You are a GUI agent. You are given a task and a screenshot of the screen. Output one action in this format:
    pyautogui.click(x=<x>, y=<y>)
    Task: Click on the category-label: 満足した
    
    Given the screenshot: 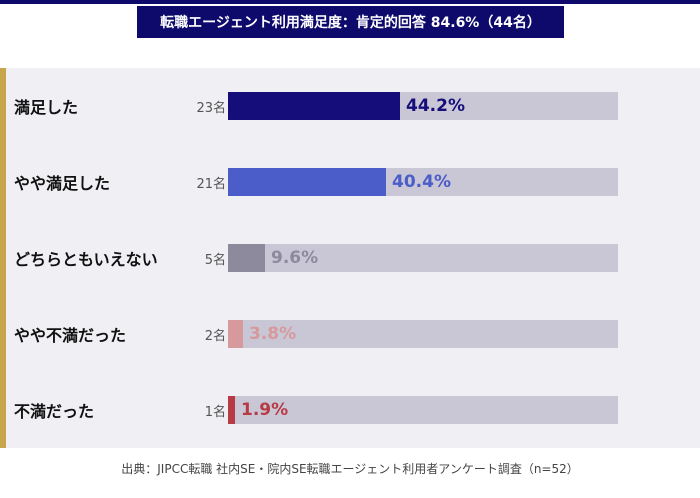 What is the action you would take?
    pyautogui.click(x=46, y=107)
    